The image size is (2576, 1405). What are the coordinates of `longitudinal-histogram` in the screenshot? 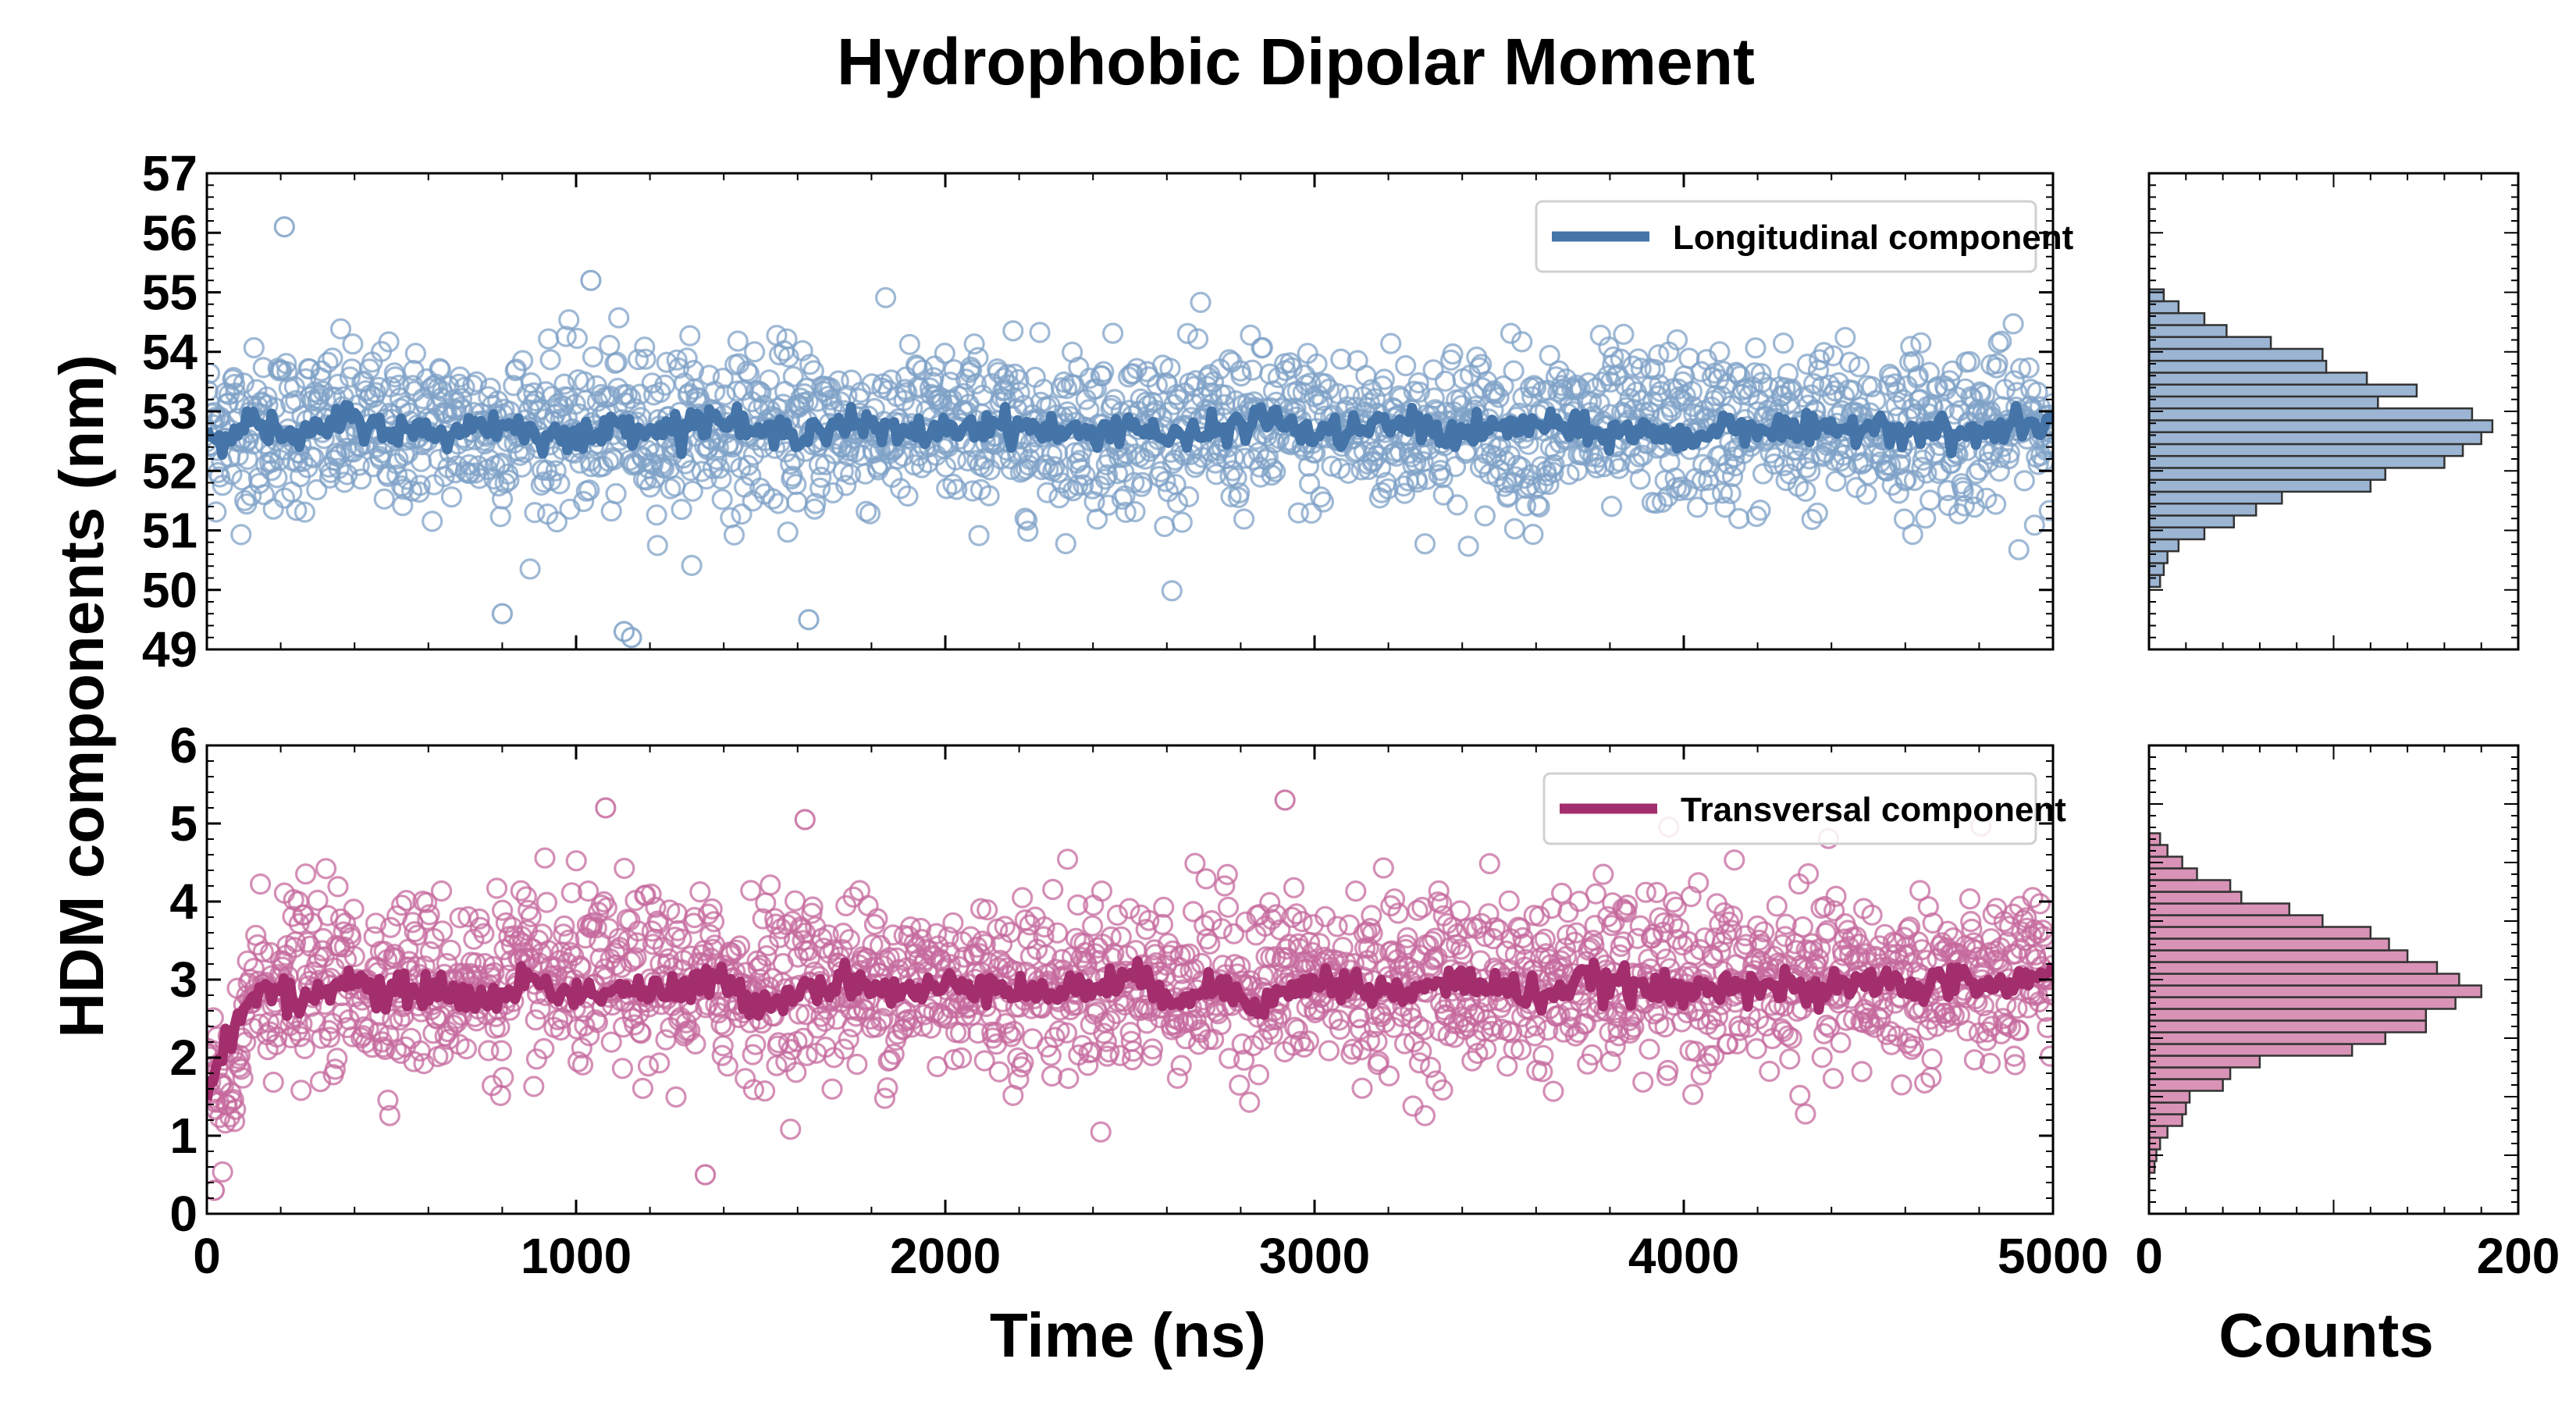 It's located at (2333, 411).